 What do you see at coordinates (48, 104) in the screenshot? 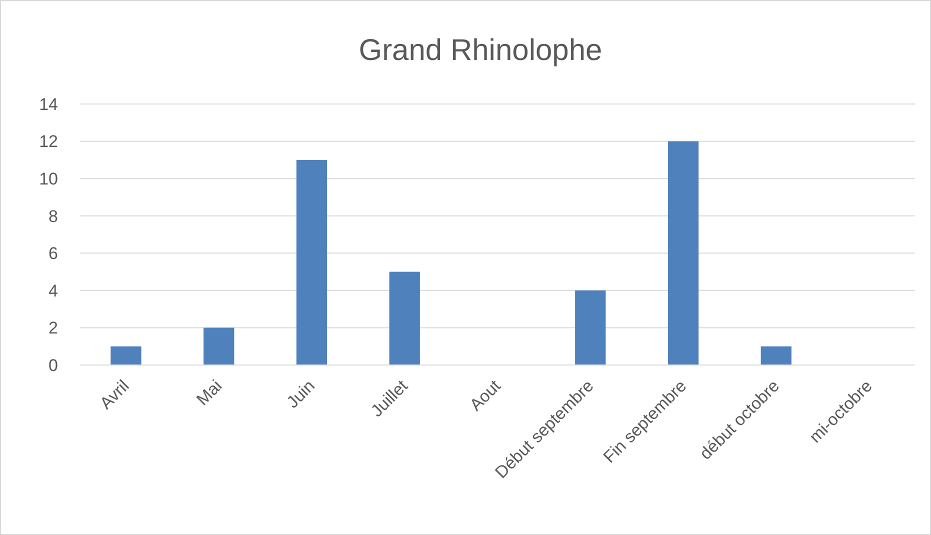
I see `y-tick-label: 14` at bounding box center [48, 104].